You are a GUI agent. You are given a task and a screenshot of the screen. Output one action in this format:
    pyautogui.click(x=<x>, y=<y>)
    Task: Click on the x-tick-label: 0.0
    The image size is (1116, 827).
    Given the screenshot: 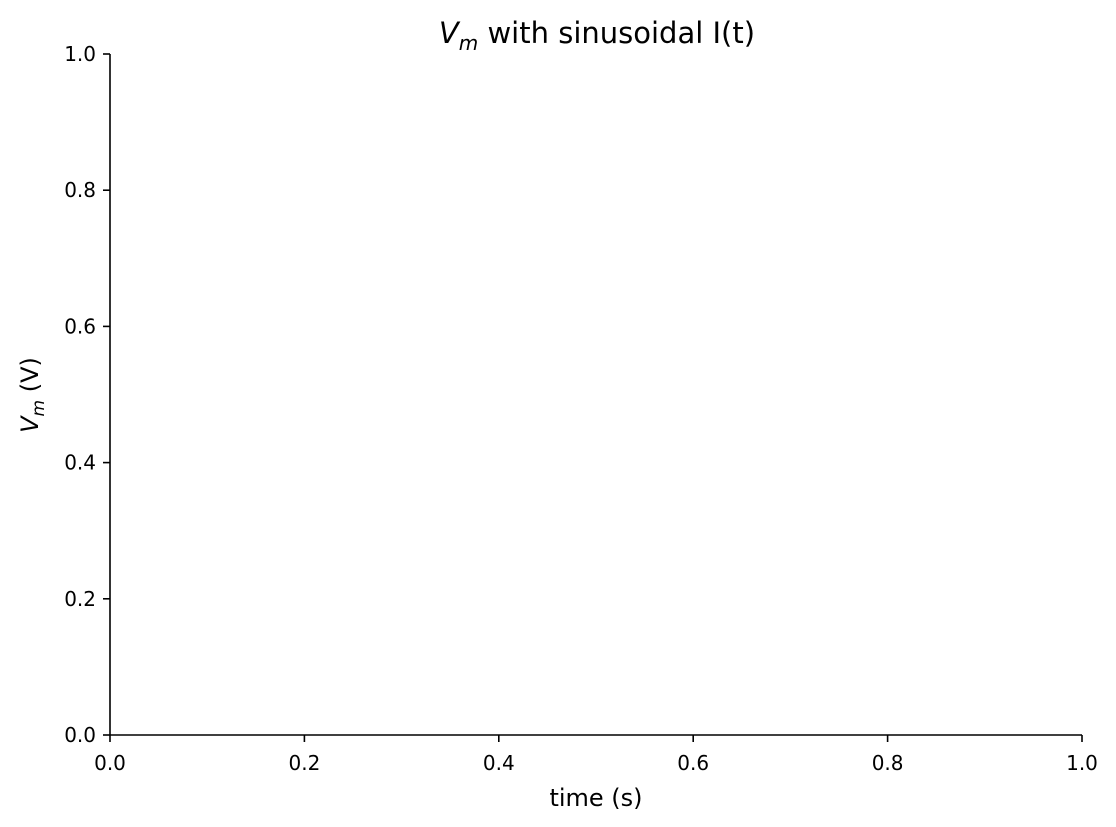 What is the action you would take?
    pyautogui.click(x=110, y=763)
    